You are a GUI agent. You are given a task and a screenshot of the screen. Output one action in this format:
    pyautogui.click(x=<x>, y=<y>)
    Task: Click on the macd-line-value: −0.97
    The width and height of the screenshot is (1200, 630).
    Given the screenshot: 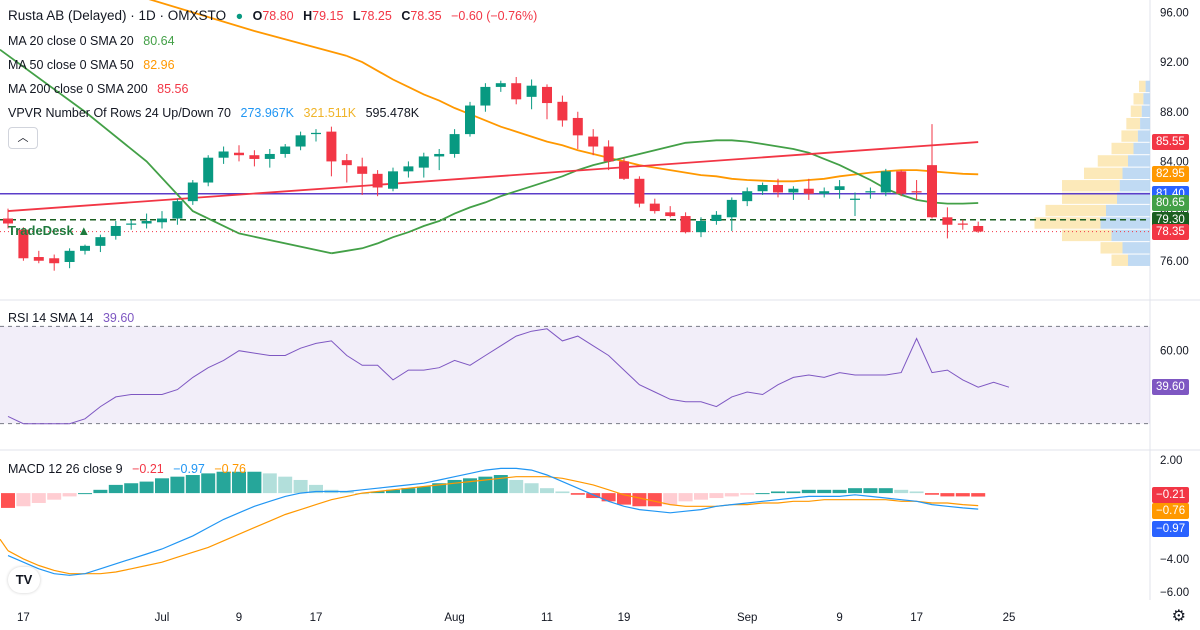 What is the action you would take?
    pyautogui.click(x=189, y=469)
    